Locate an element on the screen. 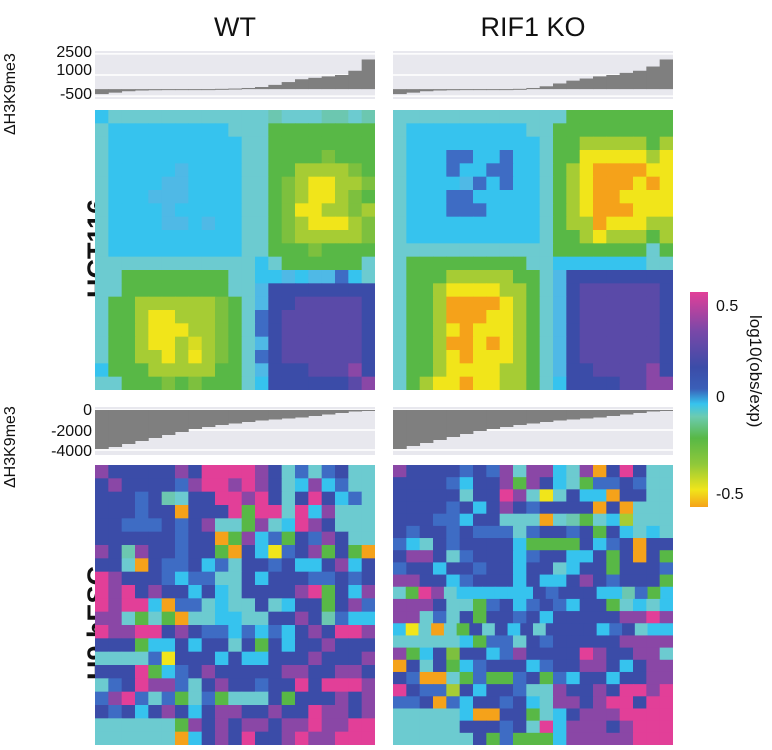 This screenshot has height=750, width=772. heatmap-hct116-ko-svg is located at coordinates (533, 250).